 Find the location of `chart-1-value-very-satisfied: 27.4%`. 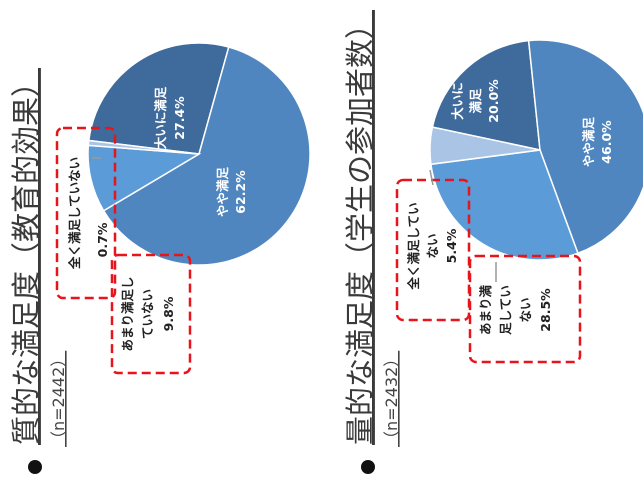

chart-1-value-very-satisfied: 27.4% is located at coordinates (179, 118).